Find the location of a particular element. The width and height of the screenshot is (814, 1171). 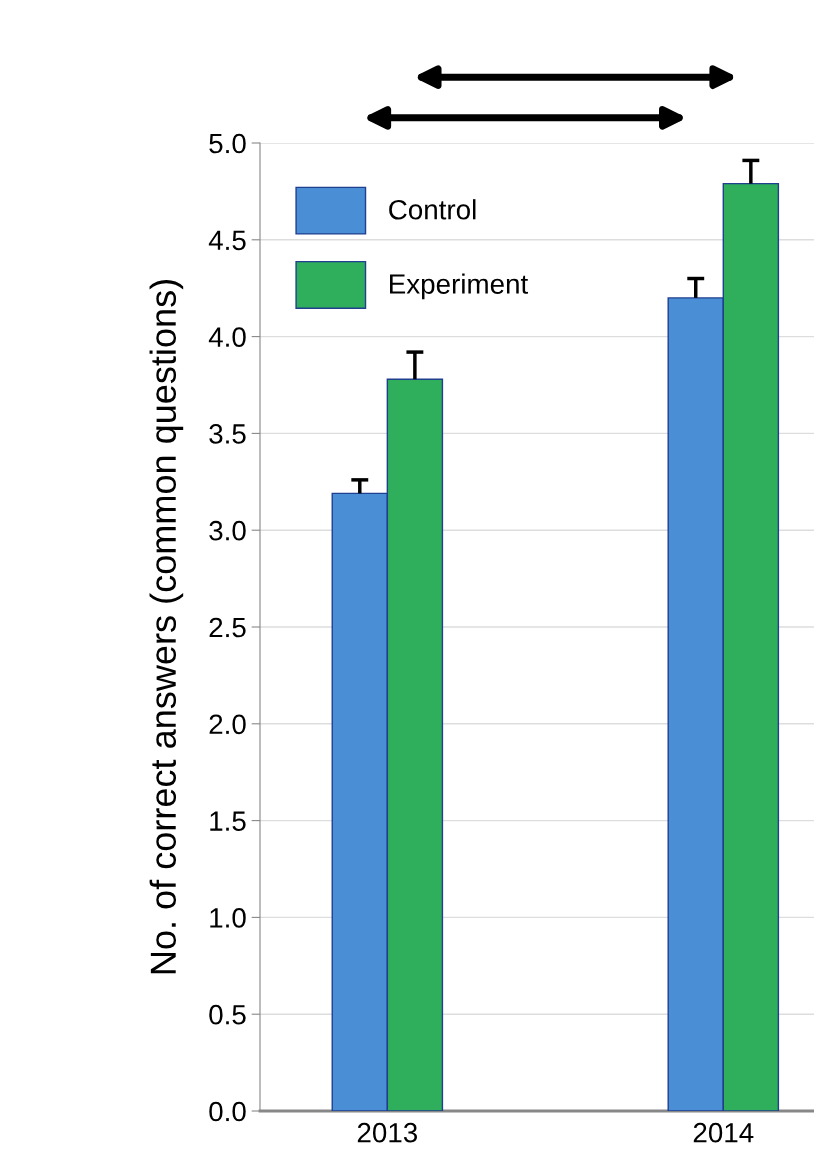

y-tick-label: 4.5 is located at coordinates (227, 240).